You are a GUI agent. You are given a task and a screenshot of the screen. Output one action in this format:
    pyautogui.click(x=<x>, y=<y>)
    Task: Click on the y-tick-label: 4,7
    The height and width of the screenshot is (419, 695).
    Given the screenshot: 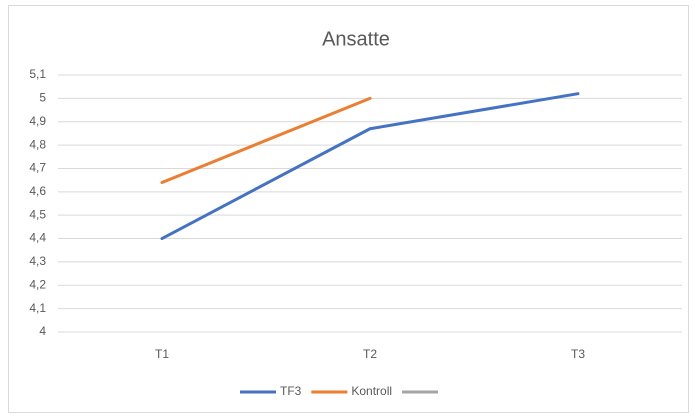 What is the action you would take?
    pyautogui.click(x=37, y=168)
    